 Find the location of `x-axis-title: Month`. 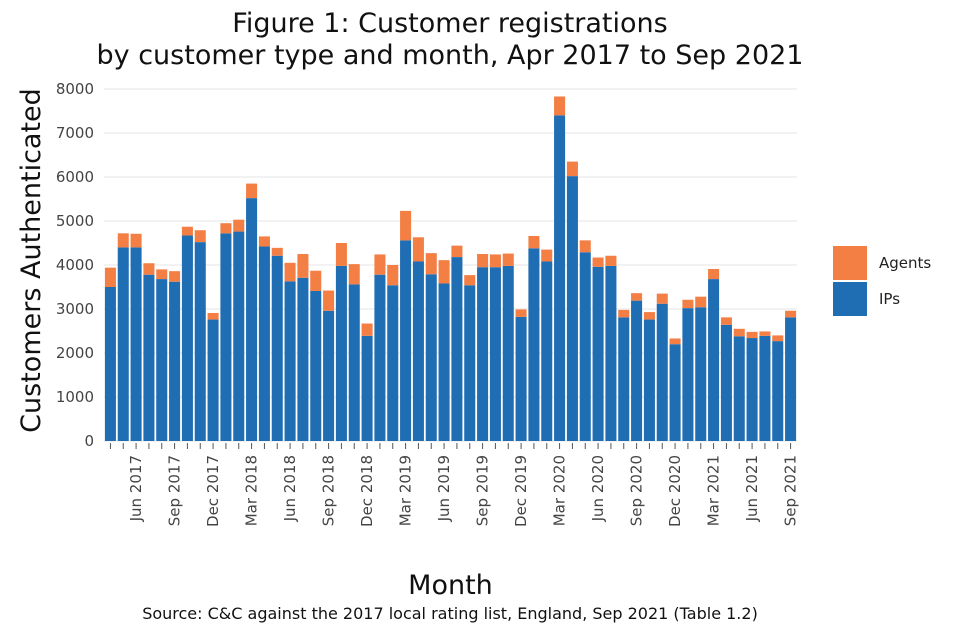

x-axis-title: Month is located at coordinates (450, 585).